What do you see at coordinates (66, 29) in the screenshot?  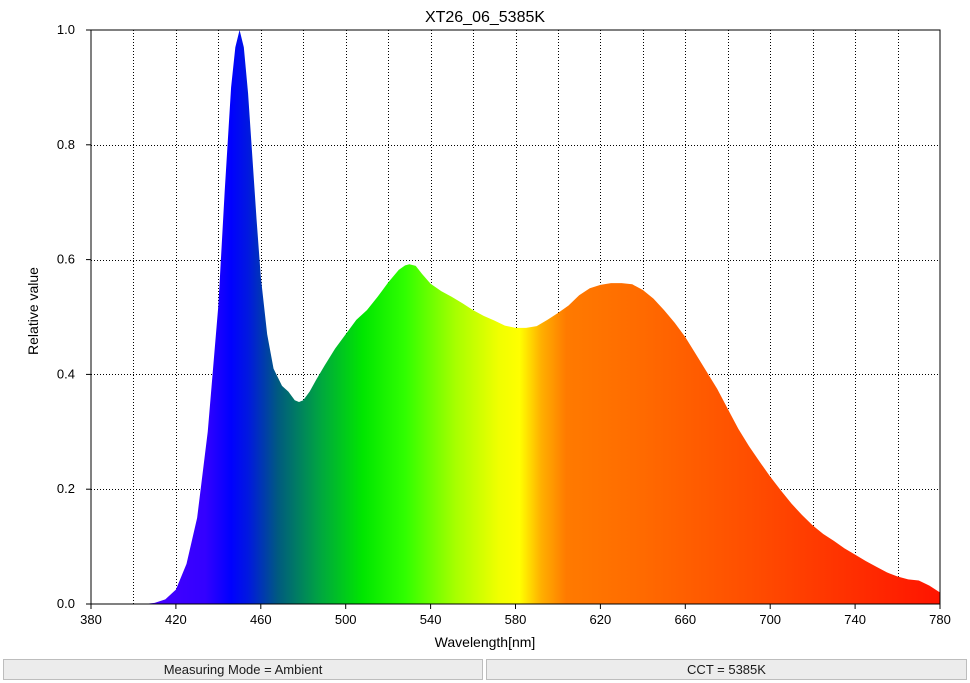 I see `y-tick-label: 1.0` at bounding box center [66, 29].